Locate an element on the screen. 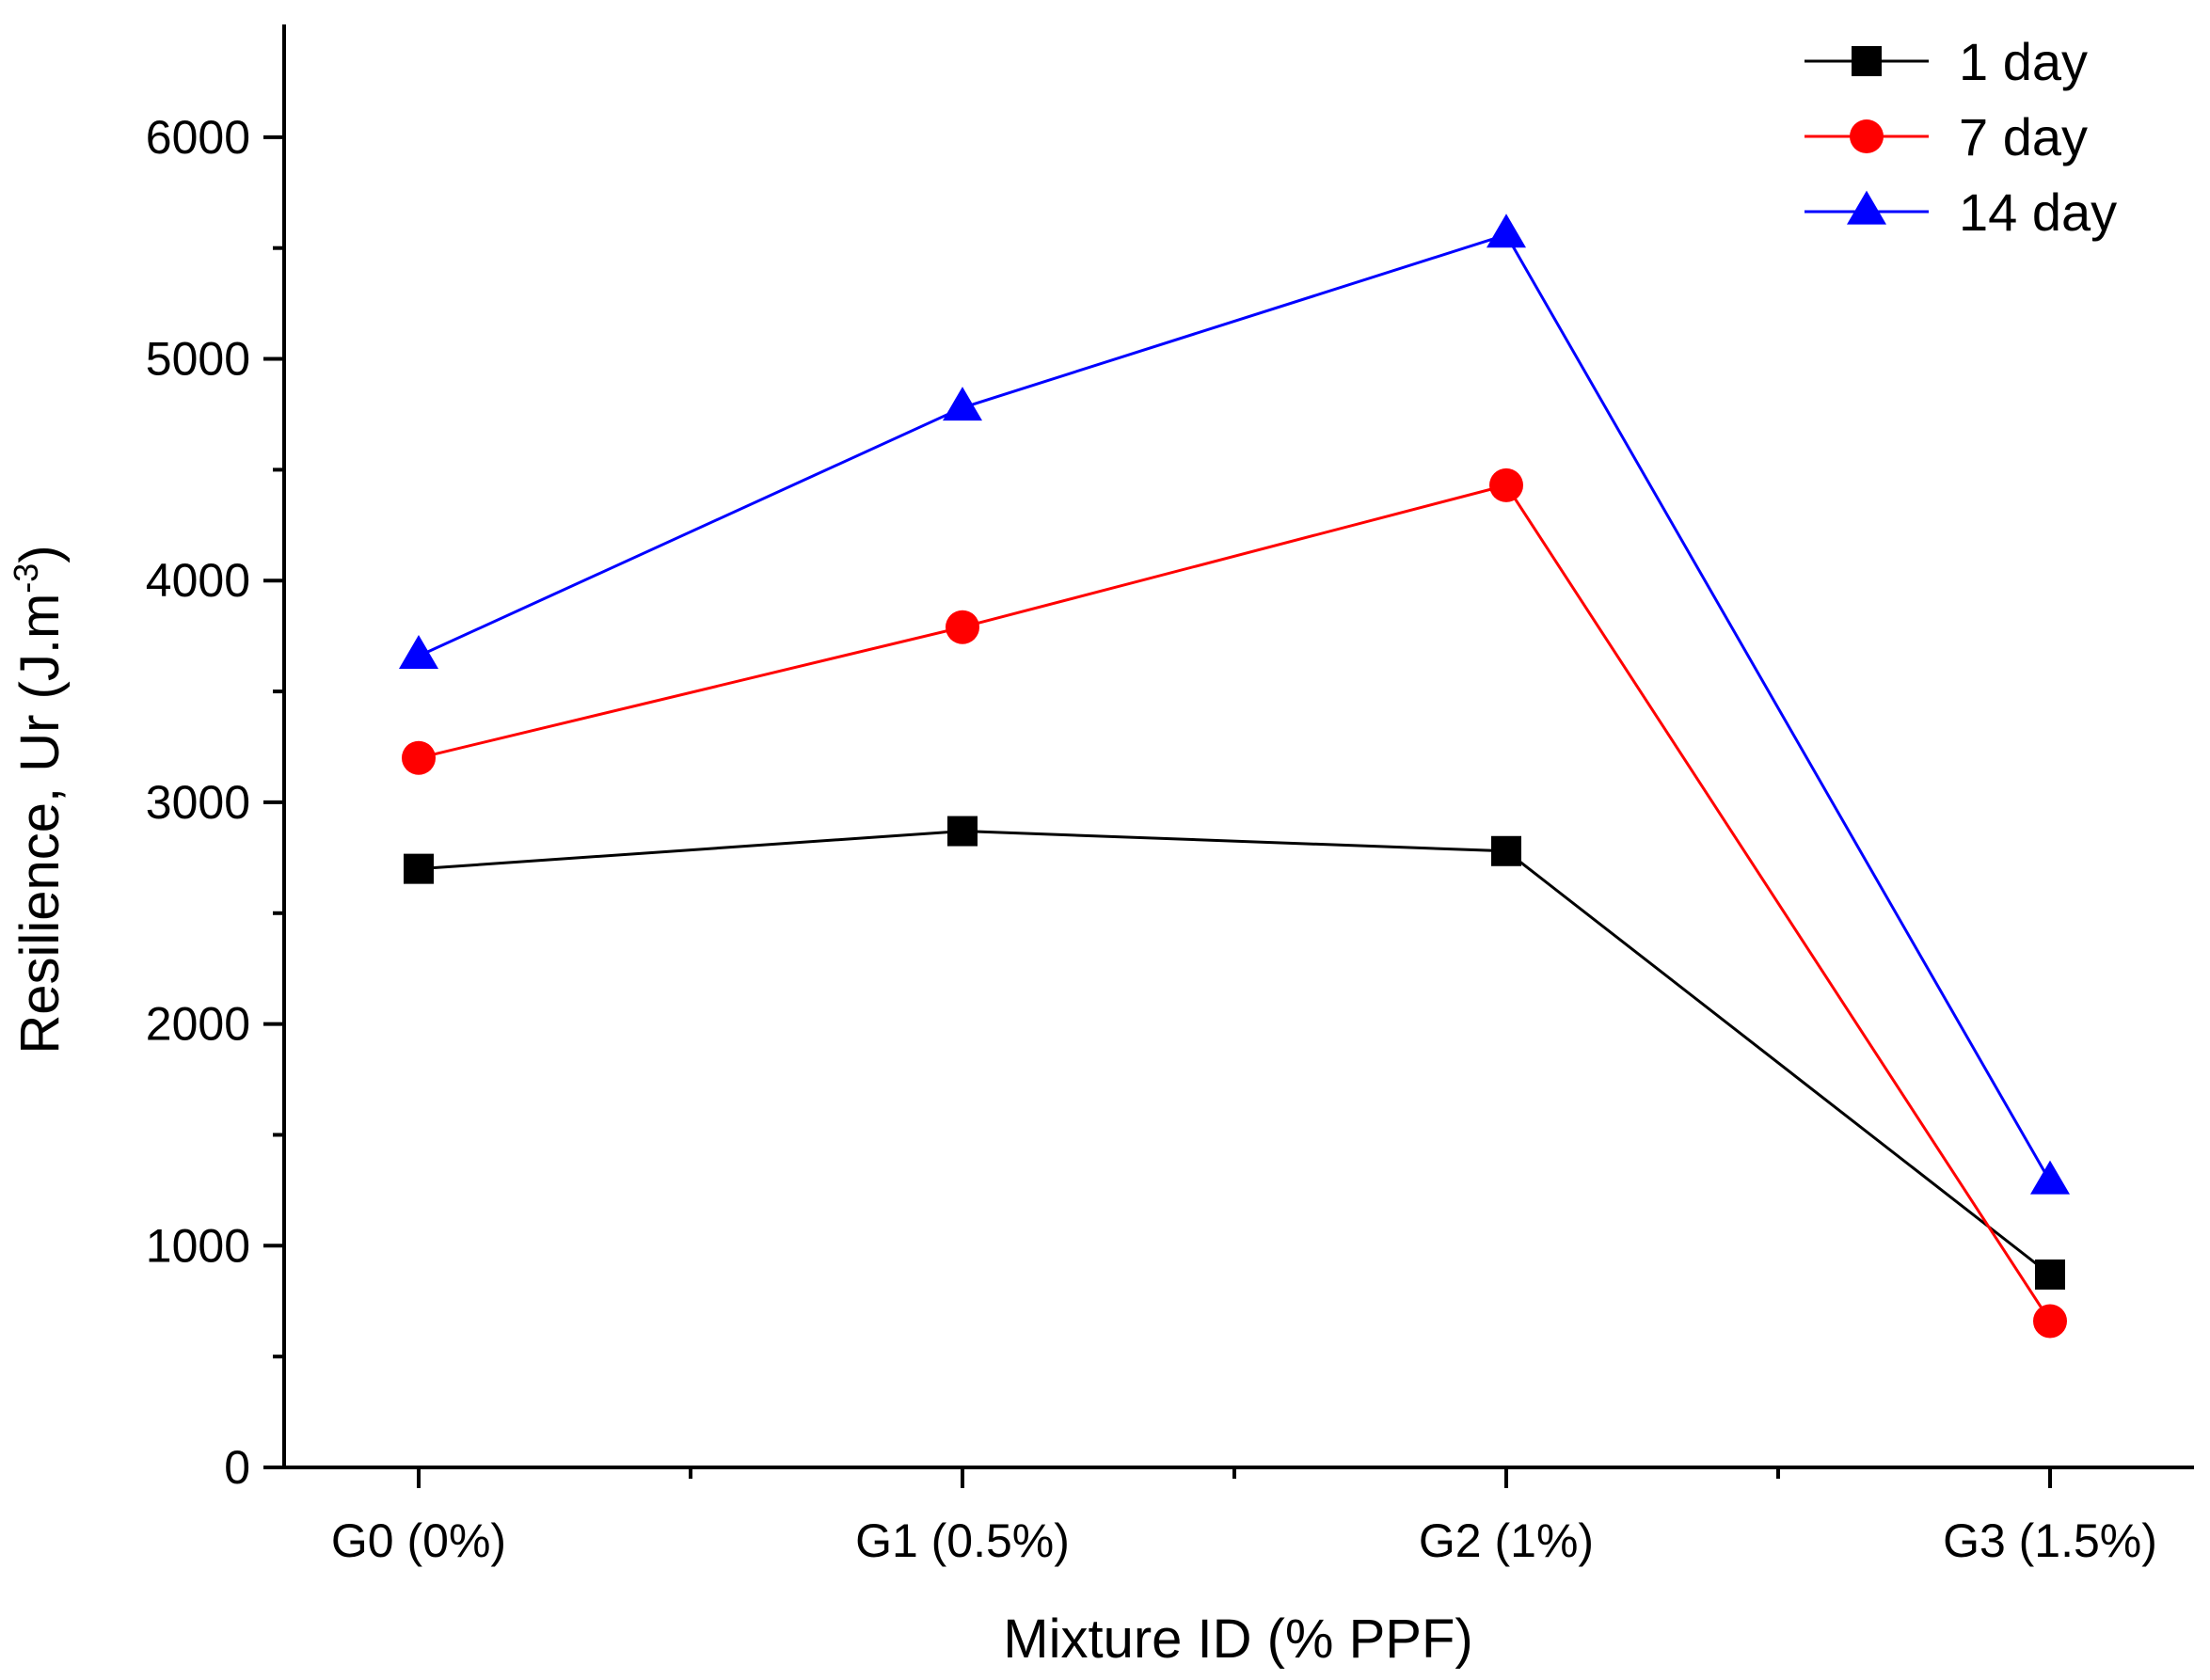  legend-label: 1 day is located at coordinates (2024, 61).